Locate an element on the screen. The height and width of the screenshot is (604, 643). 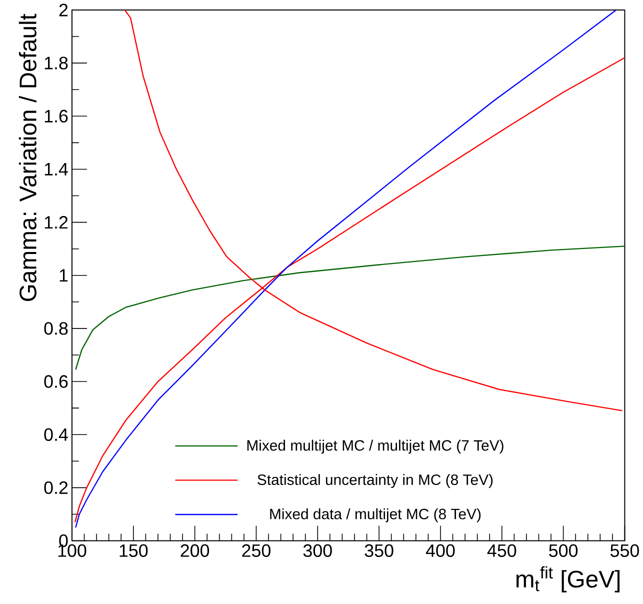
x-tick-label: 250 is located at coordinates (256, 551).